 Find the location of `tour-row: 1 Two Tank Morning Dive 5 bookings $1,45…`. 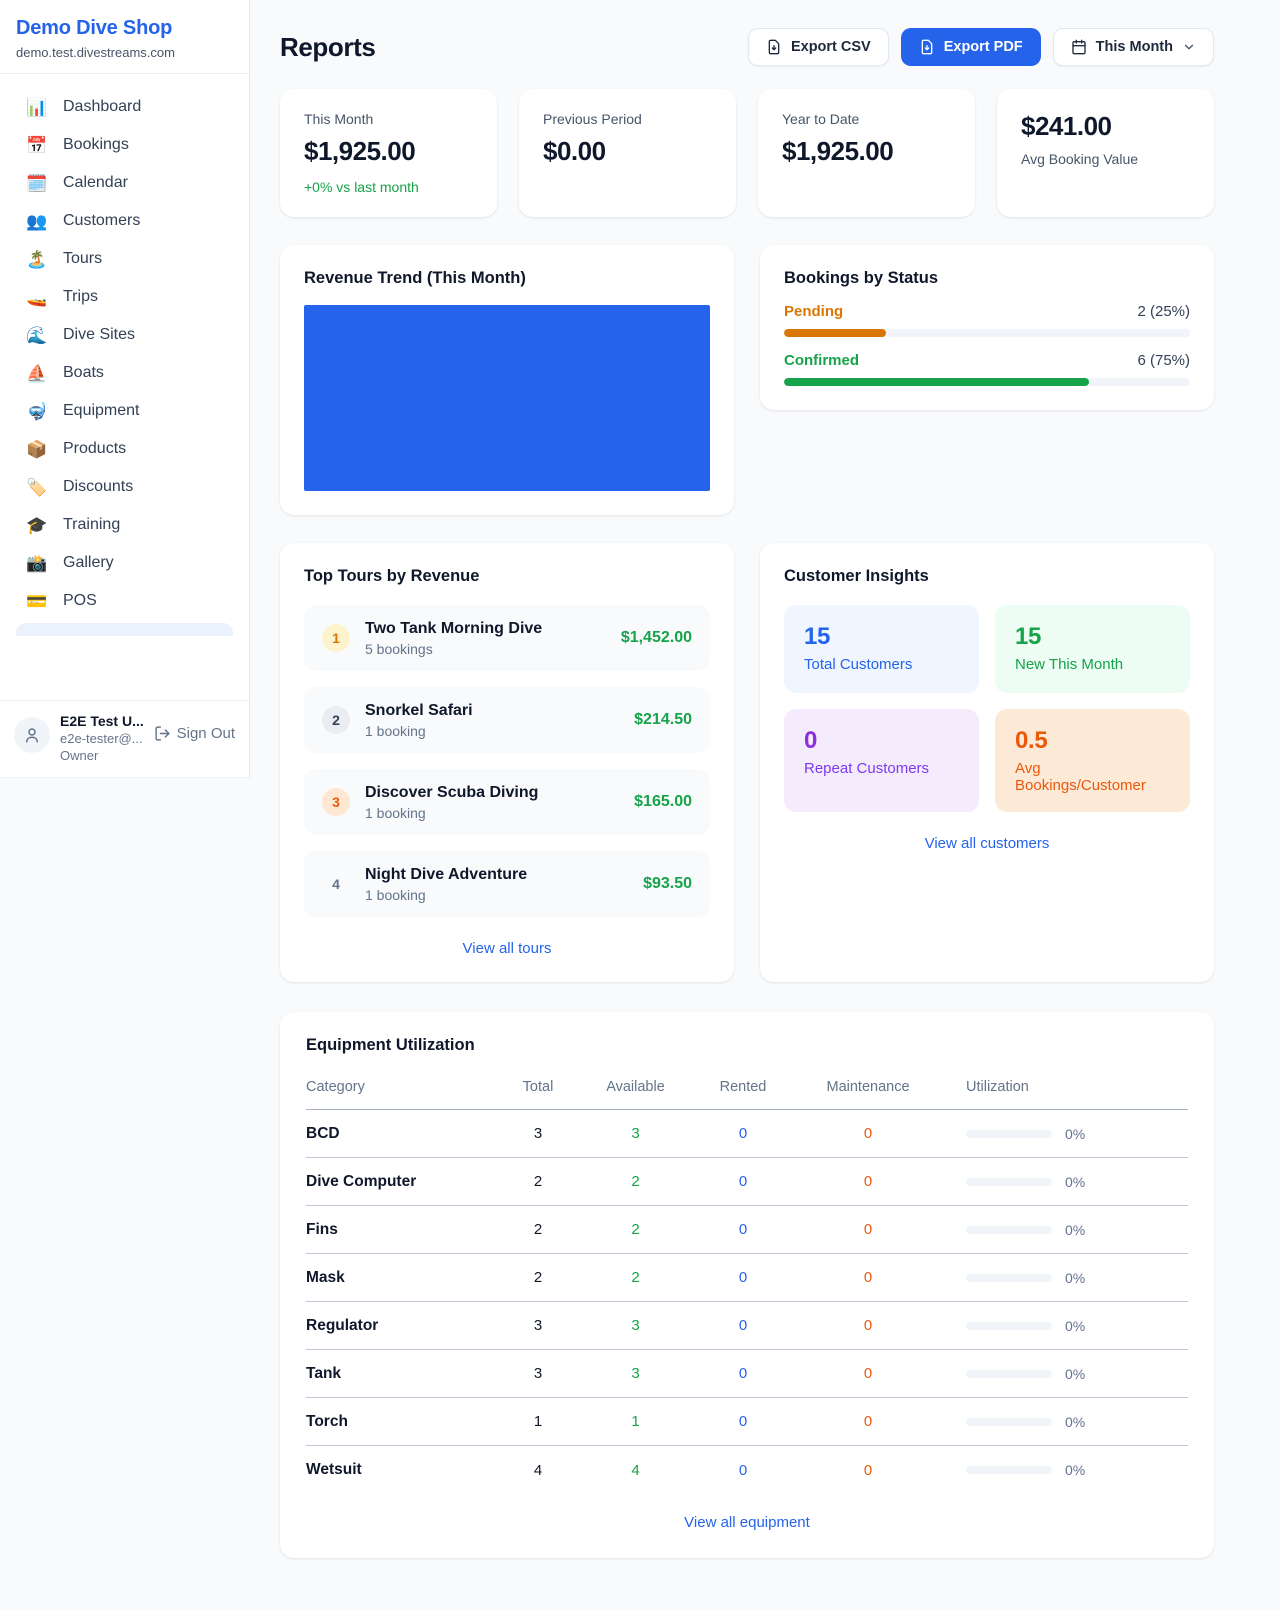

tour-row: 1 Two Tank Morning Dive 5 bookings $1,45… is located at coordinates (507, 638).